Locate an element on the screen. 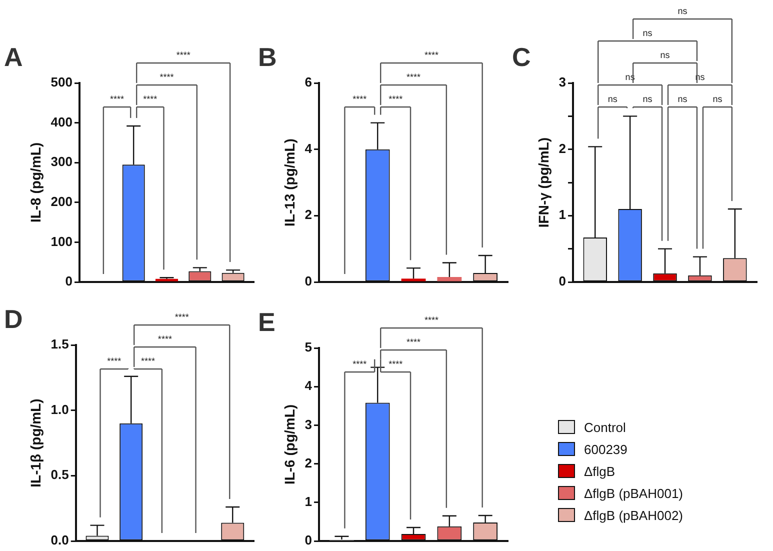 Image resolution: width=773 pixels, height=551 pixels. y-tick-label: 1.0 is located at coordinates (59, 409).